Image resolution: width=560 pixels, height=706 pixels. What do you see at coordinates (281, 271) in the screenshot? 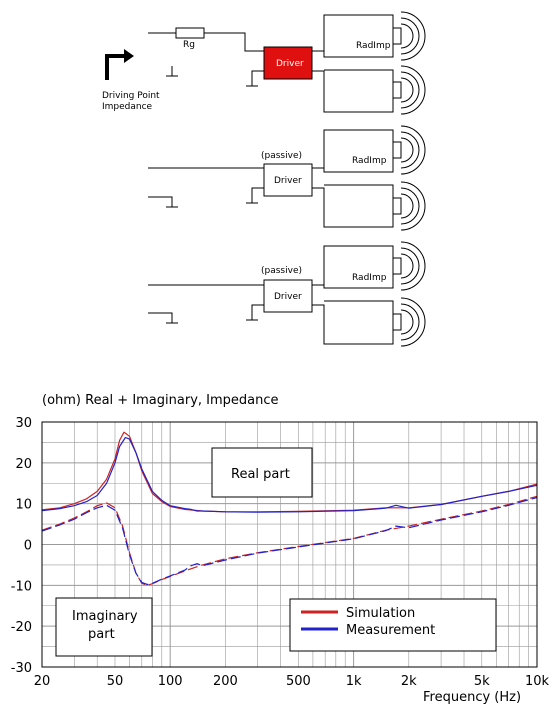
I see `passive-label-2: (passive)` at bounding box center [281, 271].